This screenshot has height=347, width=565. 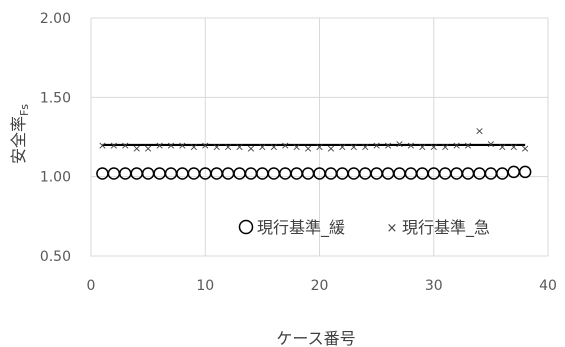 I want to click on series-2: × × × × × × × × × × × × × × × × × × × × × × × × × × × × × × × × ××× × × ×, so click(x=314, y=140).